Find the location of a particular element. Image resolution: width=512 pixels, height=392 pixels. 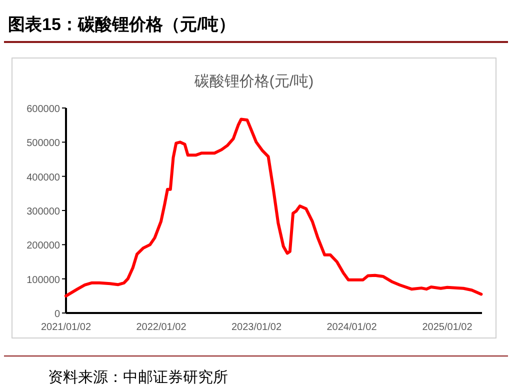

y-tick-label: 0 is located at coordinates (57, 314).